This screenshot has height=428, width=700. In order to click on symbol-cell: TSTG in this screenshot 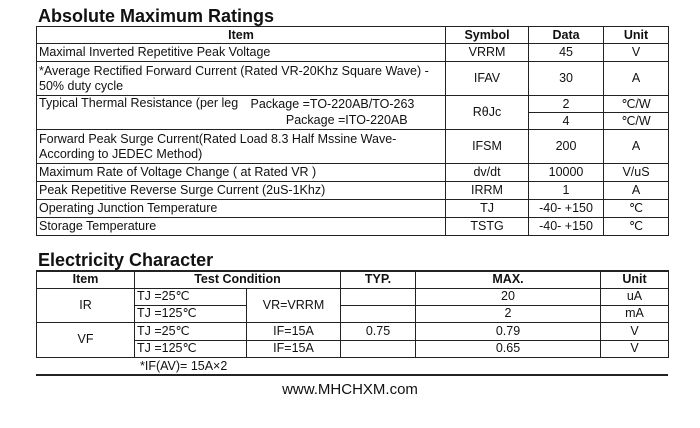, I will do `click(487, 226)`.